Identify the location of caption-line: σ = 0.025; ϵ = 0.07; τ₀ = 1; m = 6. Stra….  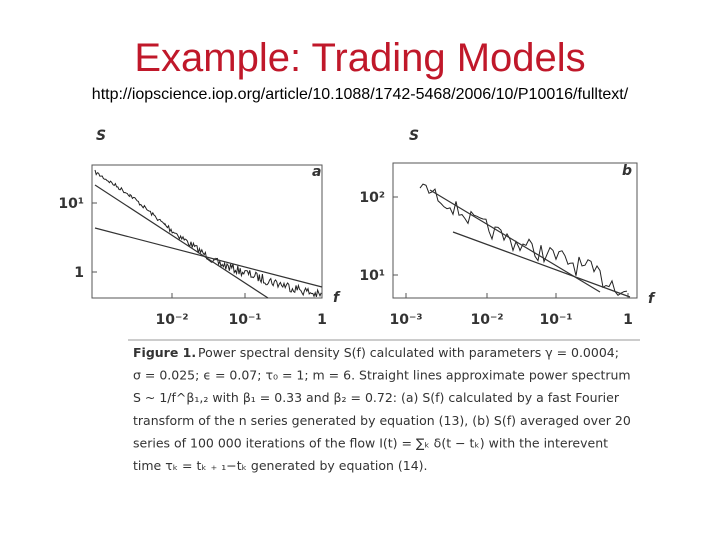
(382, 375).